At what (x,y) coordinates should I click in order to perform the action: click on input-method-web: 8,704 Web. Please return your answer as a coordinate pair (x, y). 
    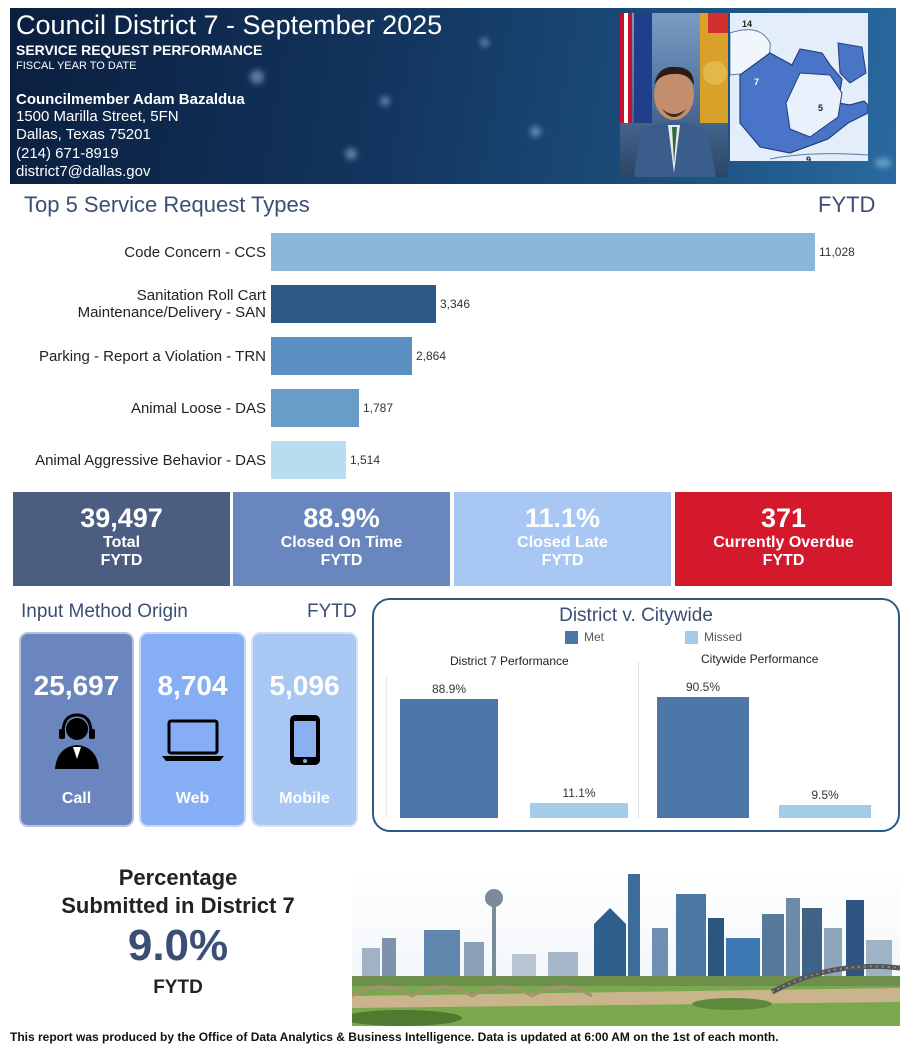
    Looking at the image, I should click on (192, 729).